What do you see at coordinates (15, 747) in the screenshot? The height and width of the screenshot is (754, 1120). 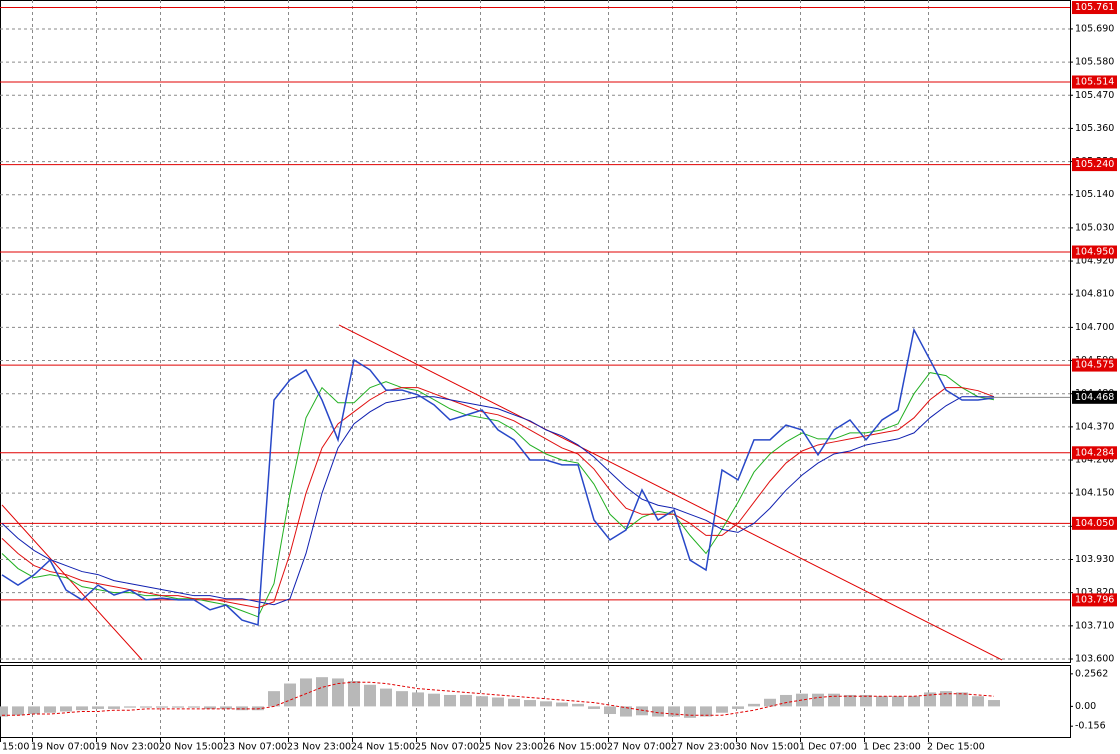 I see `x-tick-label: 15:00` at bounding box center [15, 747].